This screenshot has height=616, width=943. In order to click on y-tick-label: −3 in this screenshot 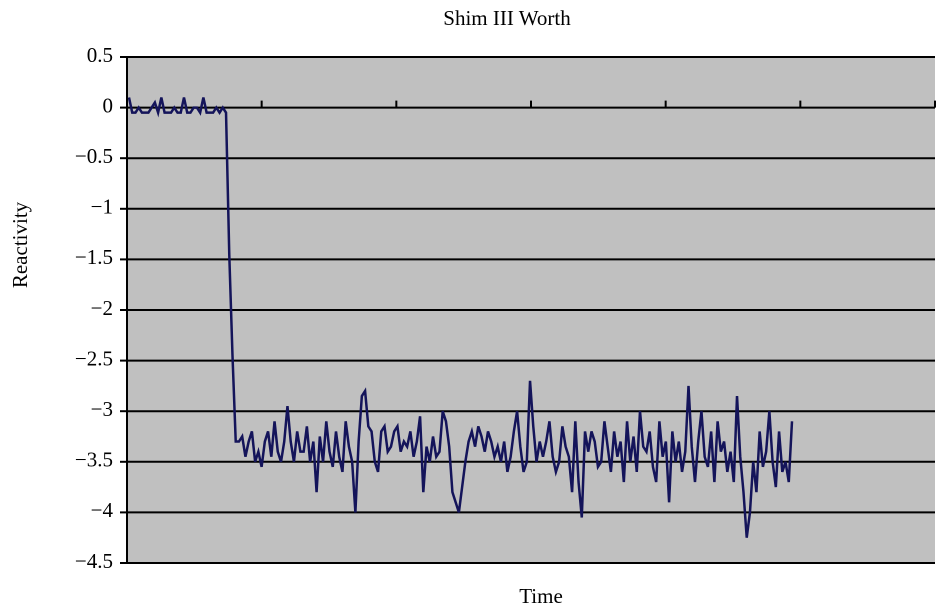, I will do `click(102, 409)`.